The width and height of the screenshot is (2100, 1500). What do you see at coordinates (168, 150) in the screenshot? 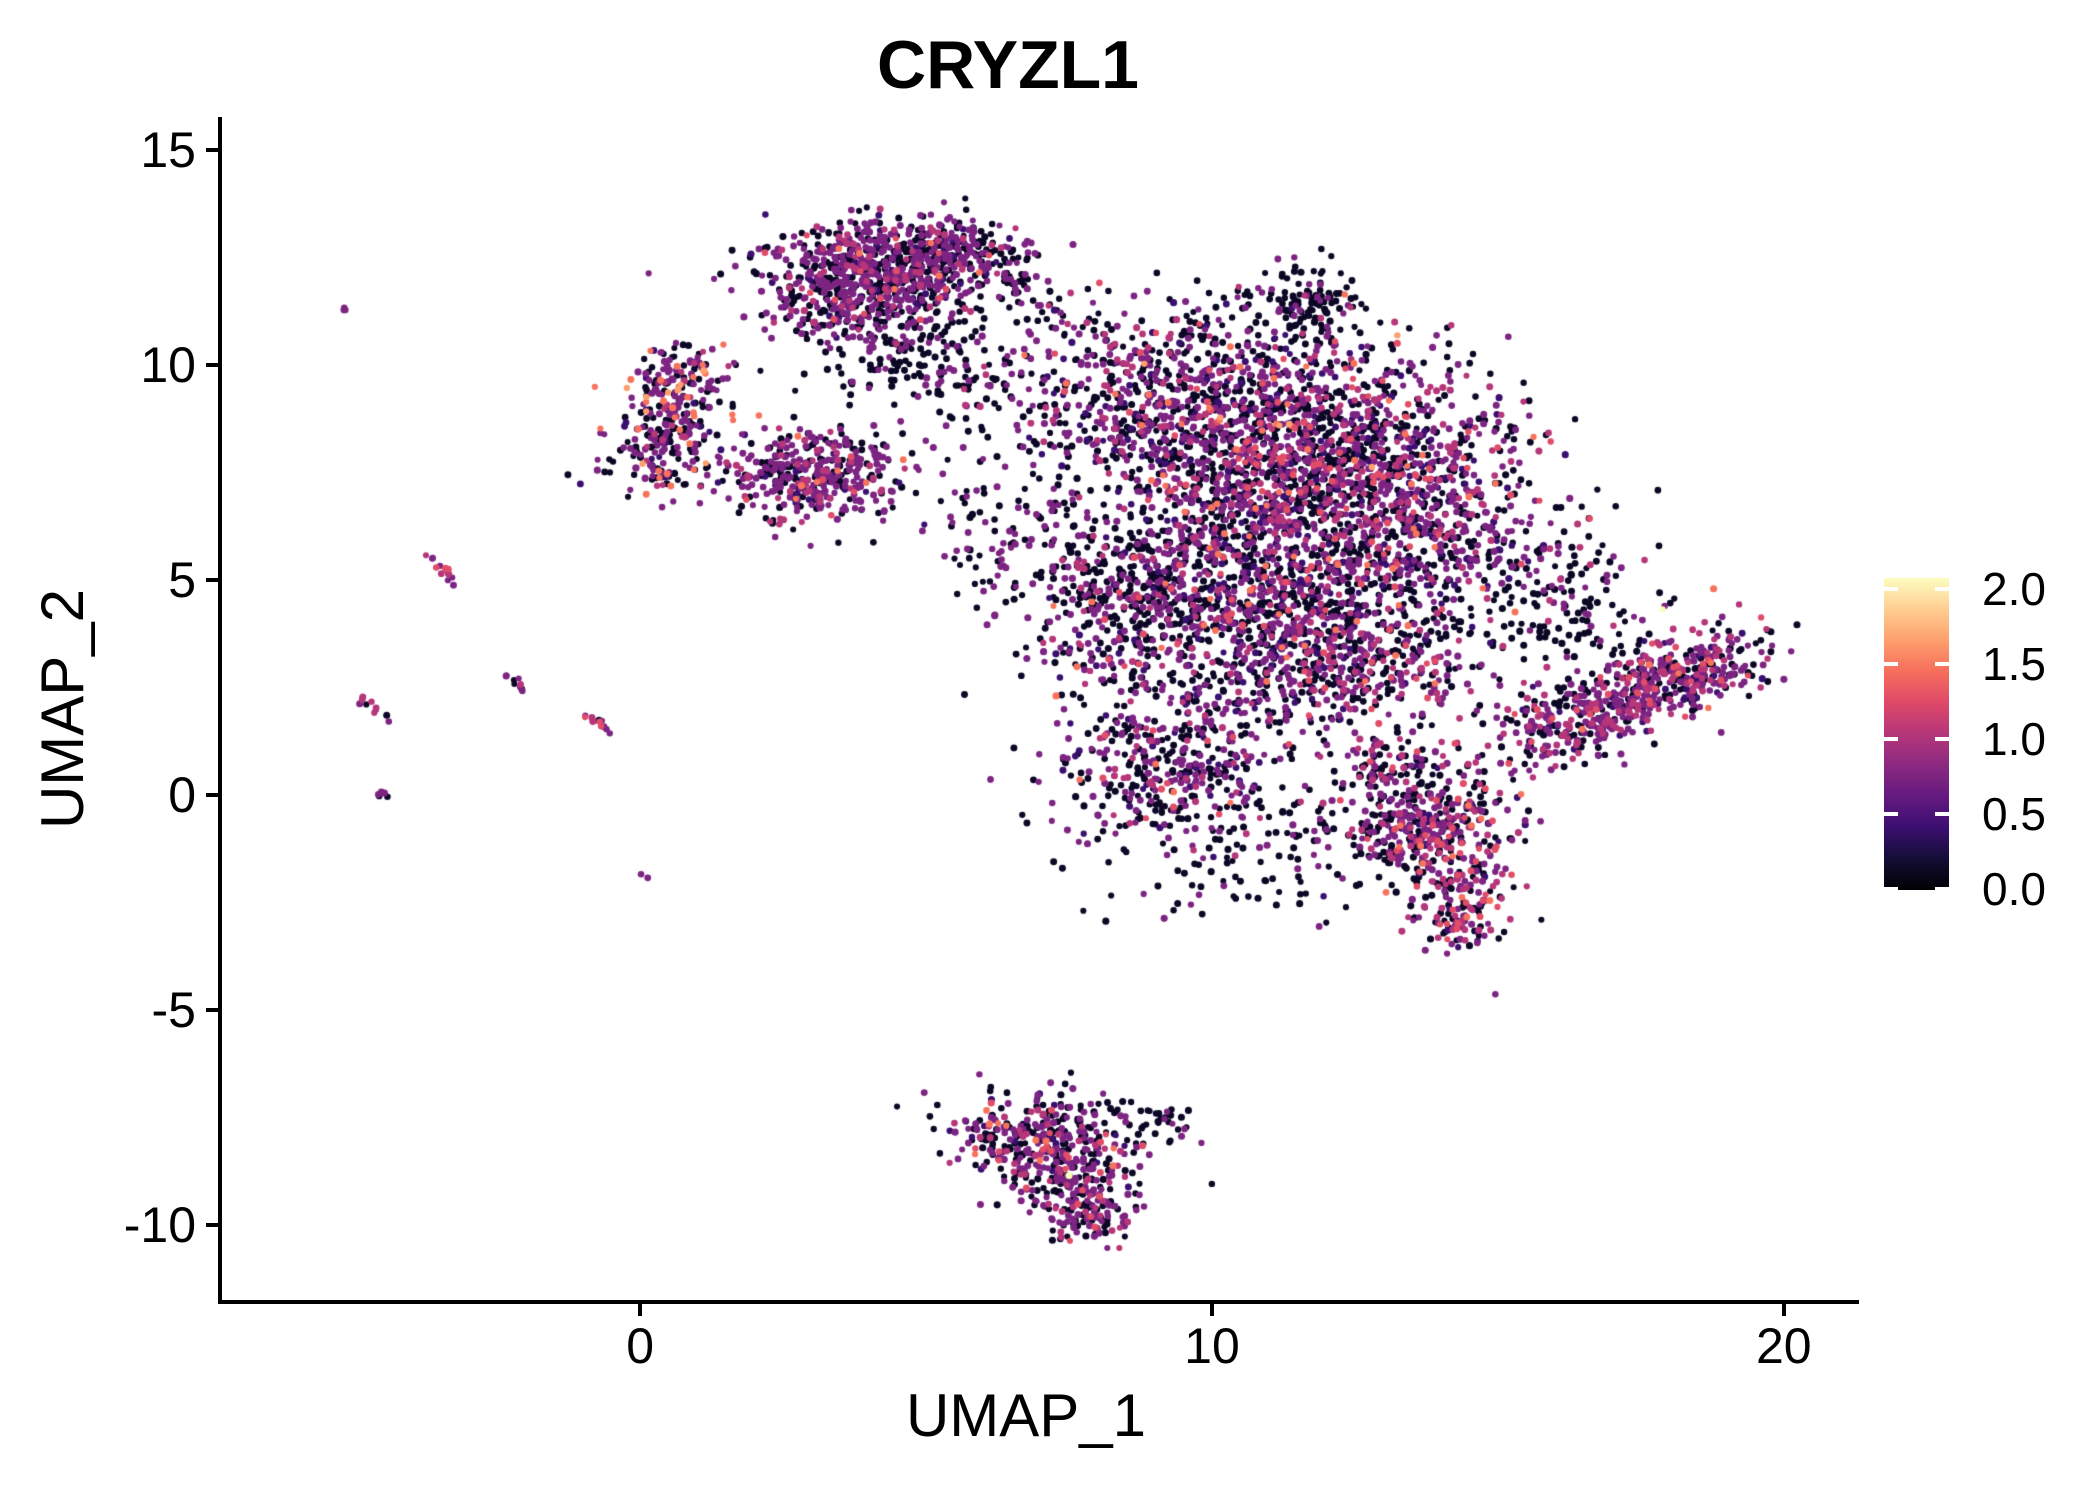
I see `y-tick-label: 15` at bounding box center [168, 150].